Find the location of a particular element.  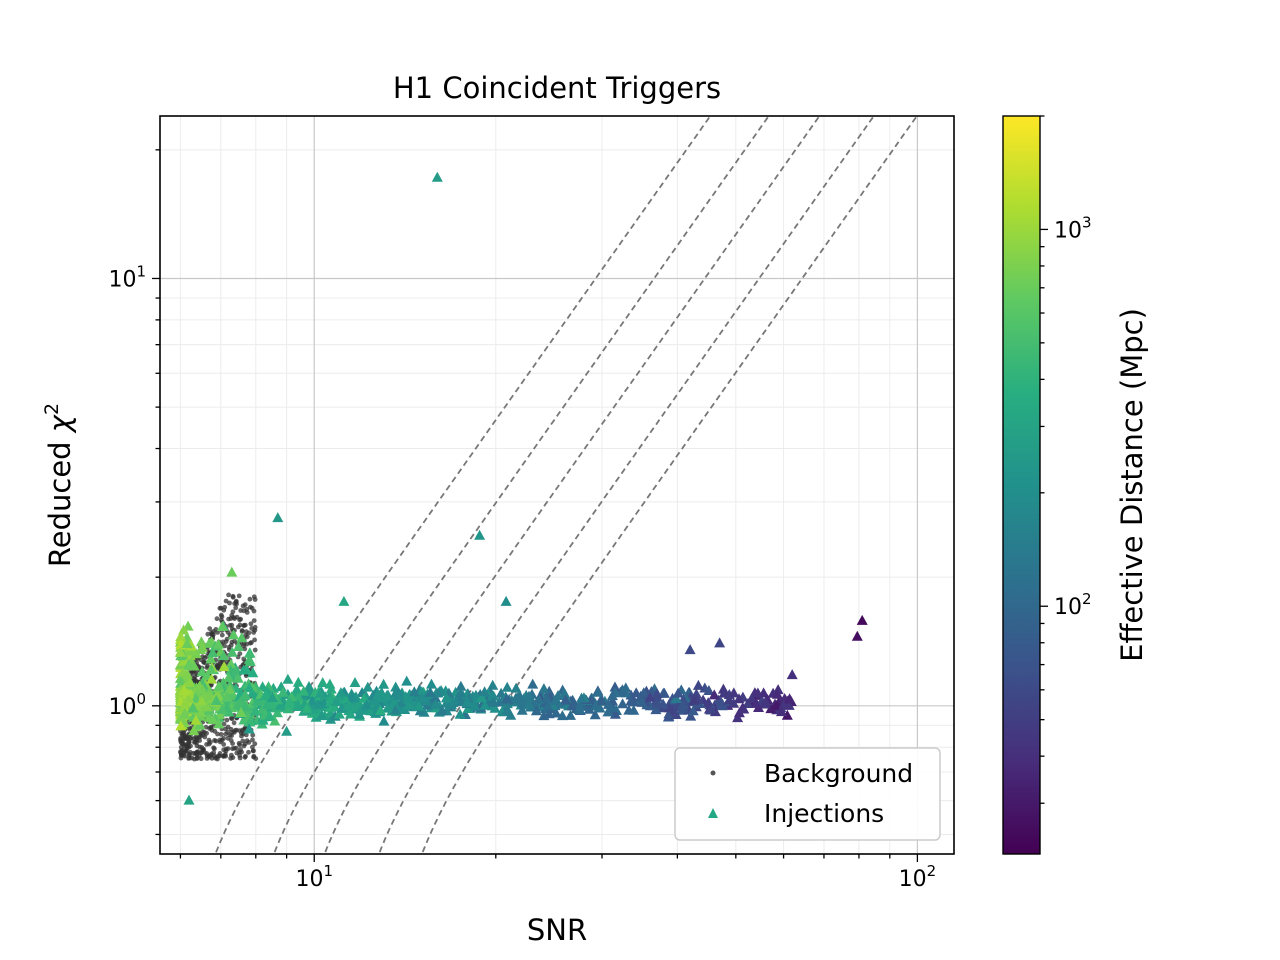

x-tick-label-exponent: 1 is located at coordinates (328, 871).